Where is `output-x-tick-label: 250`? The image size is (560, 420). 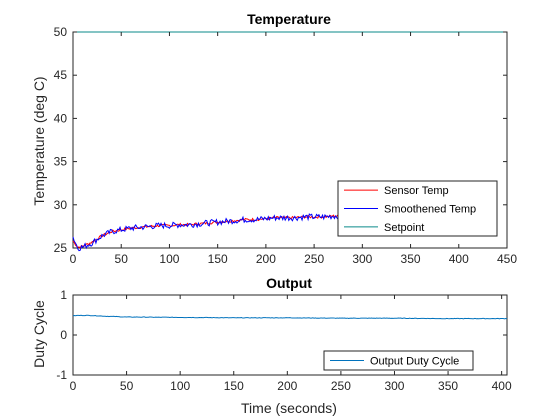
output-x-tick-label: 250 is located at coordinates (341, 386).